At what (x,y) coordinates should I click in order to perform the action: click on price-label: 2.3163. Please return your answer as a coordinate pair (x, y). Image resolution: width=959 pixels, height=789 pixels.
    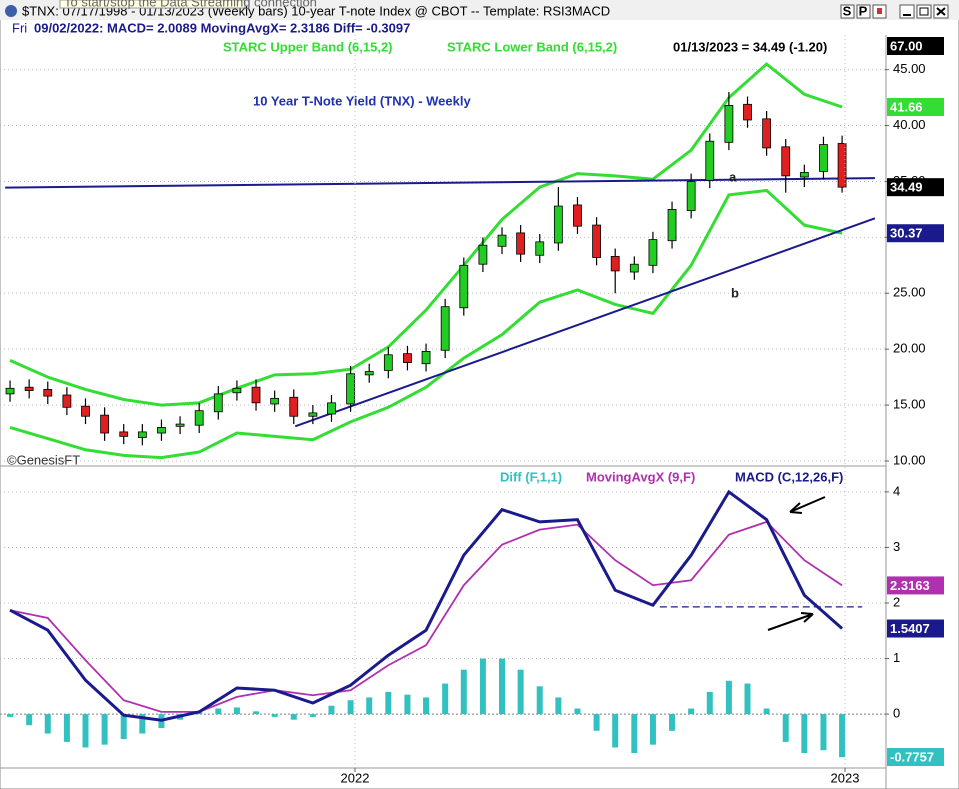
    Looking at the image, I should click on (910, 585).